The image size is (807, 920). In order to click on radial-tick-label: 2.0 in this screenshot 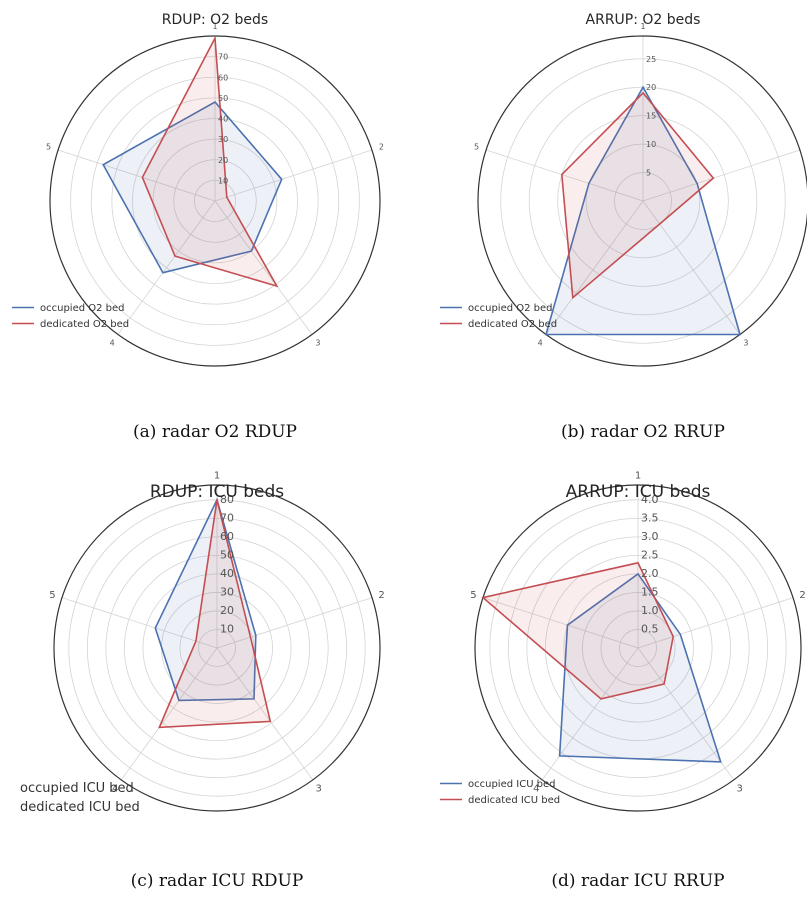, I will do `click(650, 573)`.